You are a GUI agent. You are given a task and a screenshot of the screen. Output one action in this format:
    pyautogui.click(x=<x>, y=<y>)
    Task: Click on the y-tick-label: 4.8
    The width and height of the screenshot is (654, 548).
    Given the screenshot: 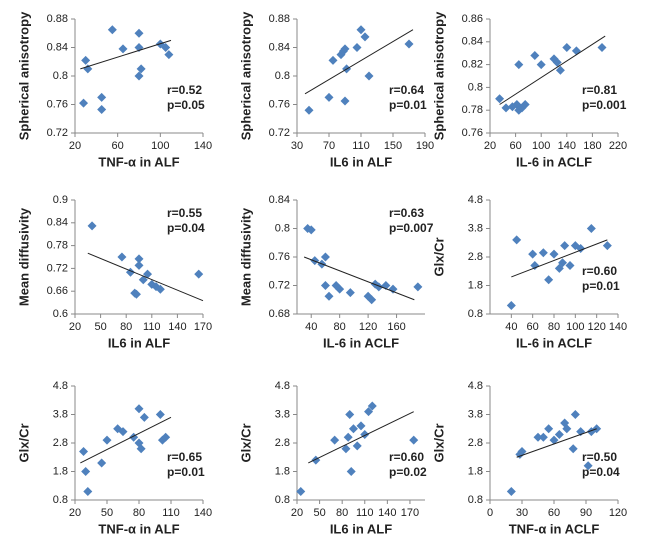 What is the action you would take?
    pyautogui.click(x=475, y=200)
    